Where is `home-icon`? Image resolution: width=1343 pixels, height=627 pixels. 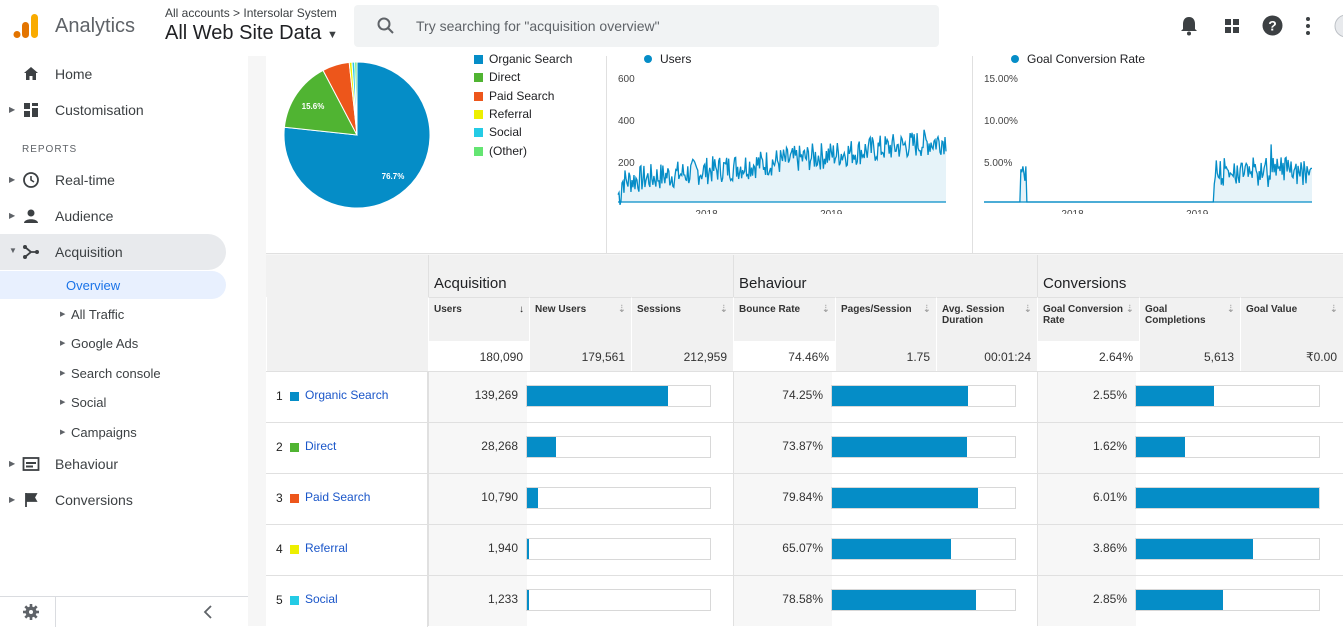 home-icon is located at coordinates (31, 73).